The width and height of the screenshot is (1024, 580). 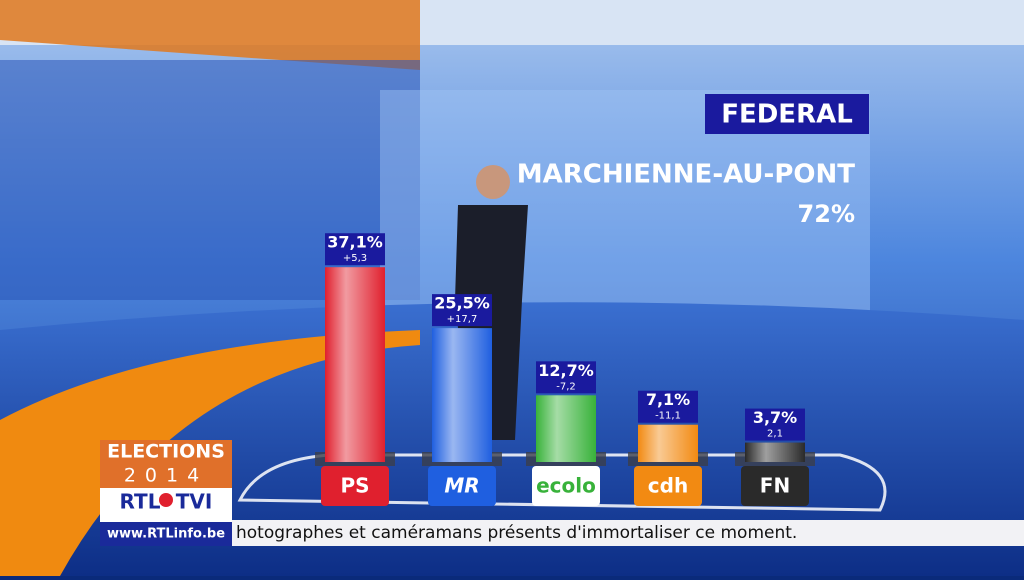 I want to click on party-label: PS, so click(x=354, y=486).